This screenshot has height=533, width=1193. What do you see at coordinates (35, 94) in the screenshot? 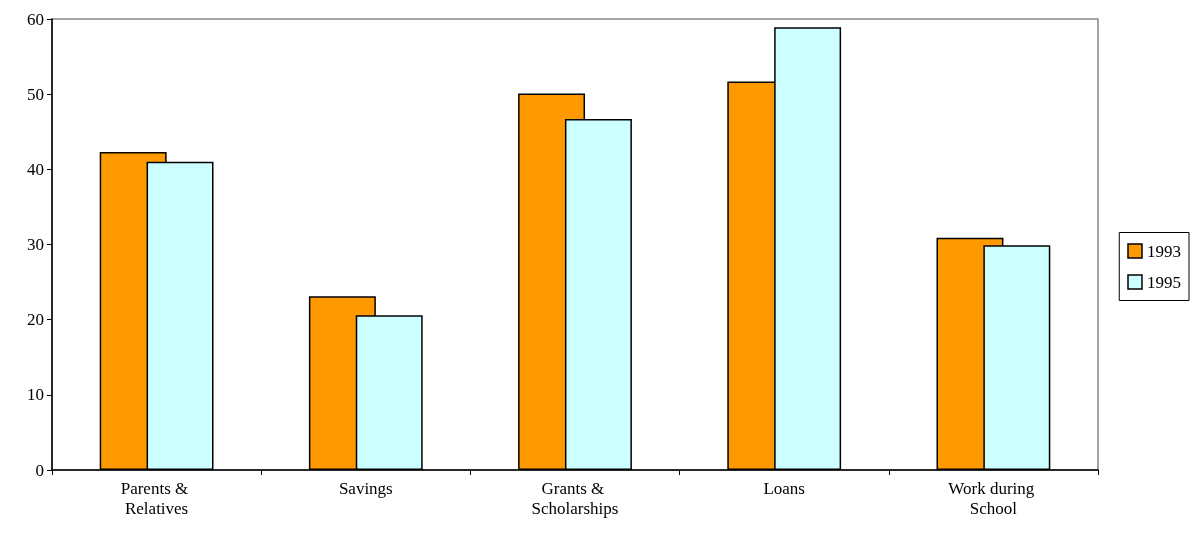
I see `y-tick-label: 50` at bounding box center [35, 94].